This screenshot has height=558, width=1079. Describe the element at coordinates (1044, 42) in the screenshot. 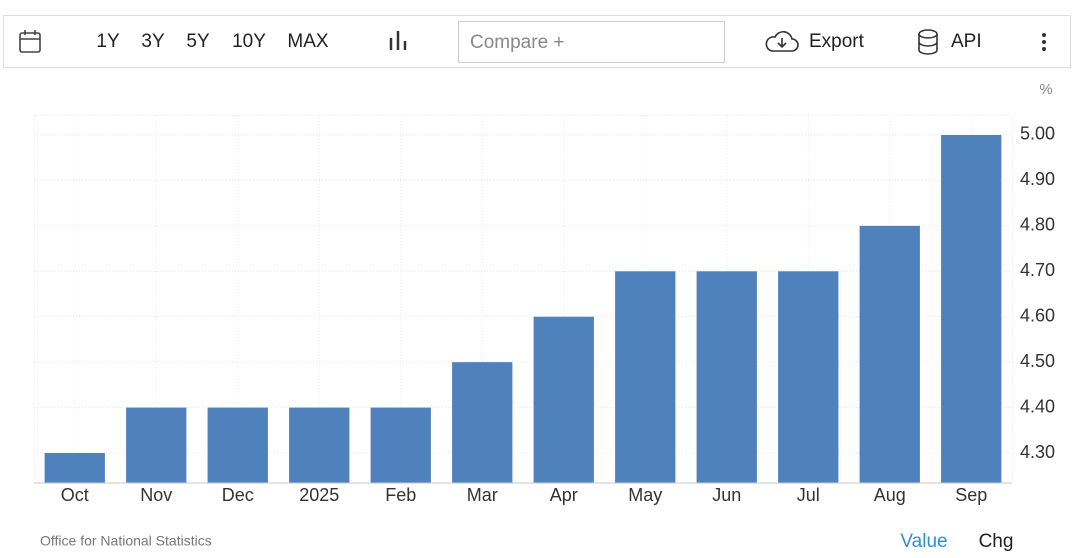

I see `menu-icon` at that location.